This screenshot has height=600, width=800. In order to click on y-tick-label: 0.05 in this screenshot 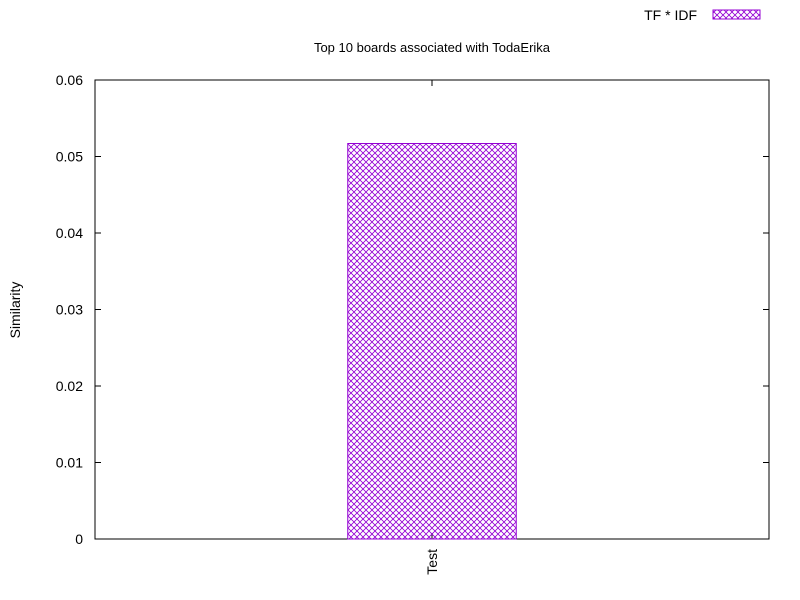, I will do `click(69, 157)`.